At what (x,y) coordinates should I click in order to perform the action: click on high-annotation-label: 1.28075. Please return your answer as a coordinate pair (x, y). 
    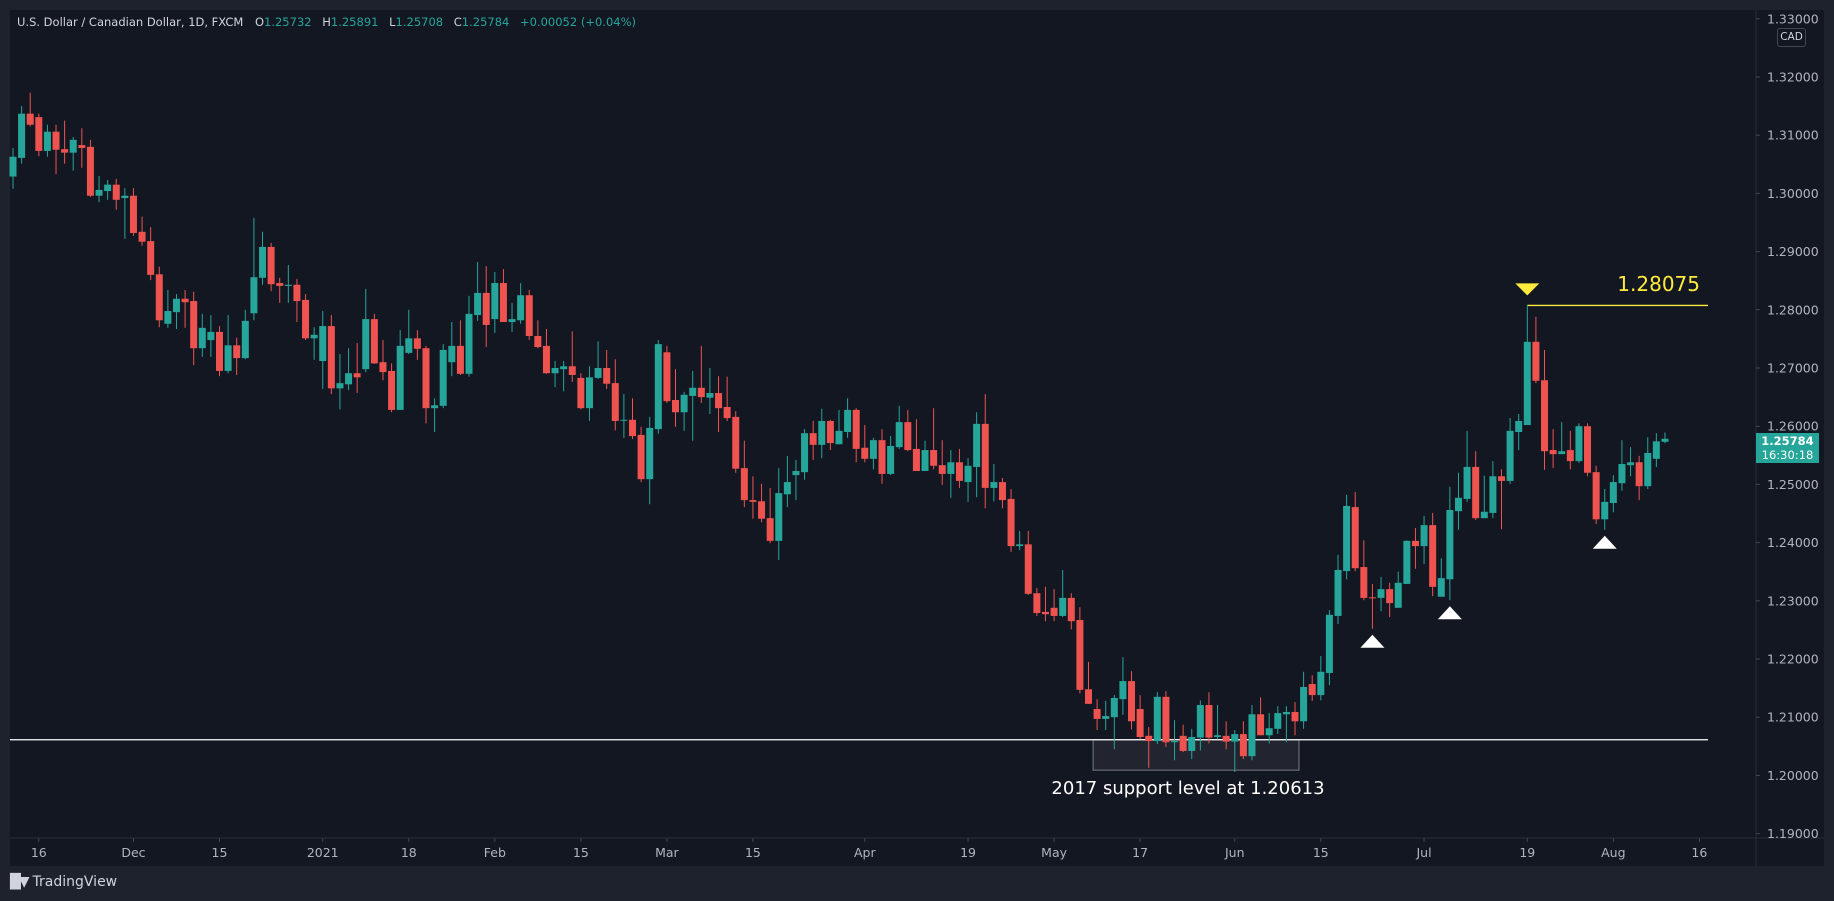
    Looking at the image, I should click on (1658, 284).